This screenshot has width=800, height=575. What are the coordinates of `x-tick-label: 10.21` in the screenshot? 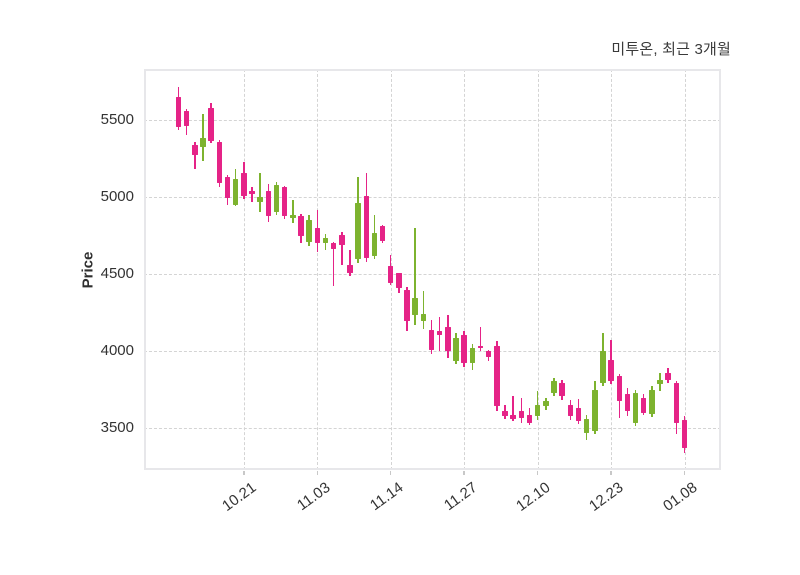 It's located at (239, 497).